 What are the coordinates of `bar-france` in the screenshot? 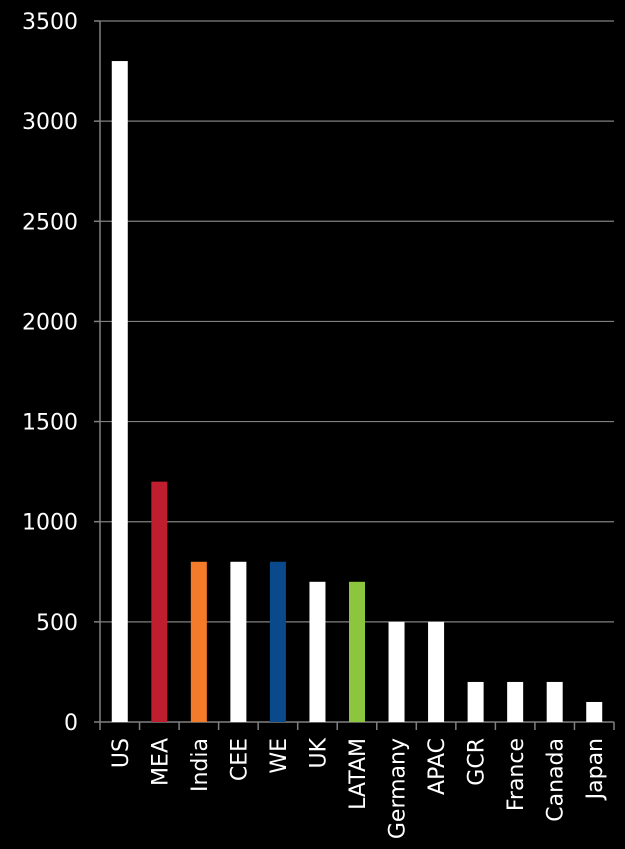 It's located at (515, 701).